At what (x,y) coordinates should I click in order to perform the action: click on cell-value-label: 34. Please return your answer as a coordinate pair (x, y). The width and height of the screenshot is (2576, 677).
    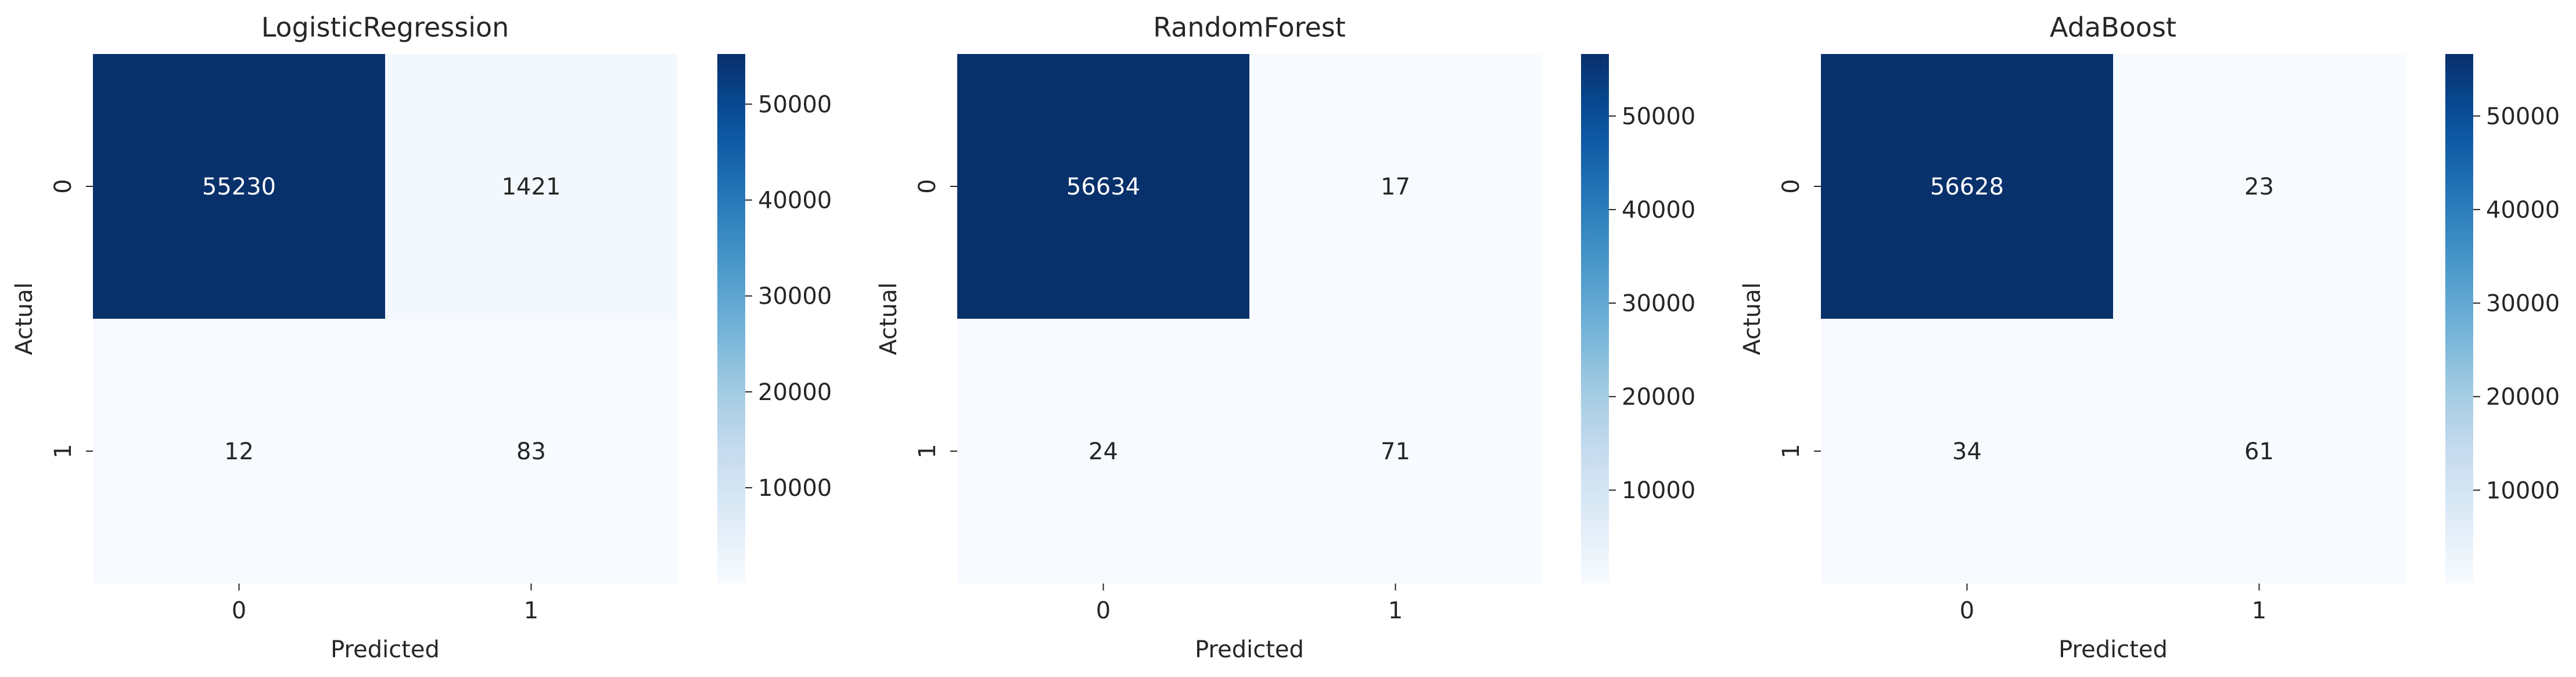
    Looking at the image, I should click on (1967, 451).